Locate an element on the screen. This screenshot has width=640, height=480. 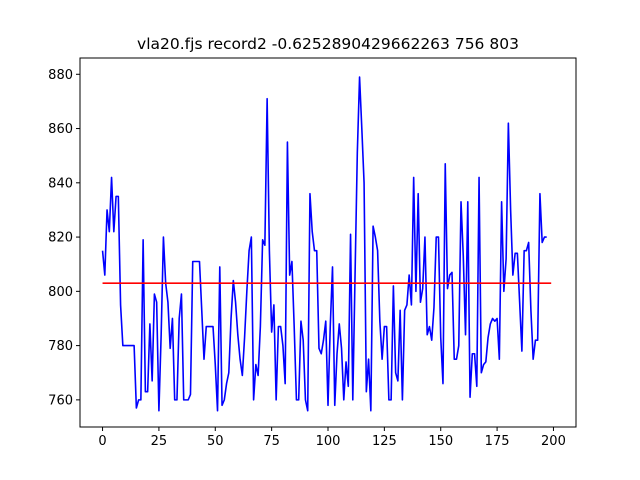
x-tick-label: 25 is located at coordinates (159, 441).